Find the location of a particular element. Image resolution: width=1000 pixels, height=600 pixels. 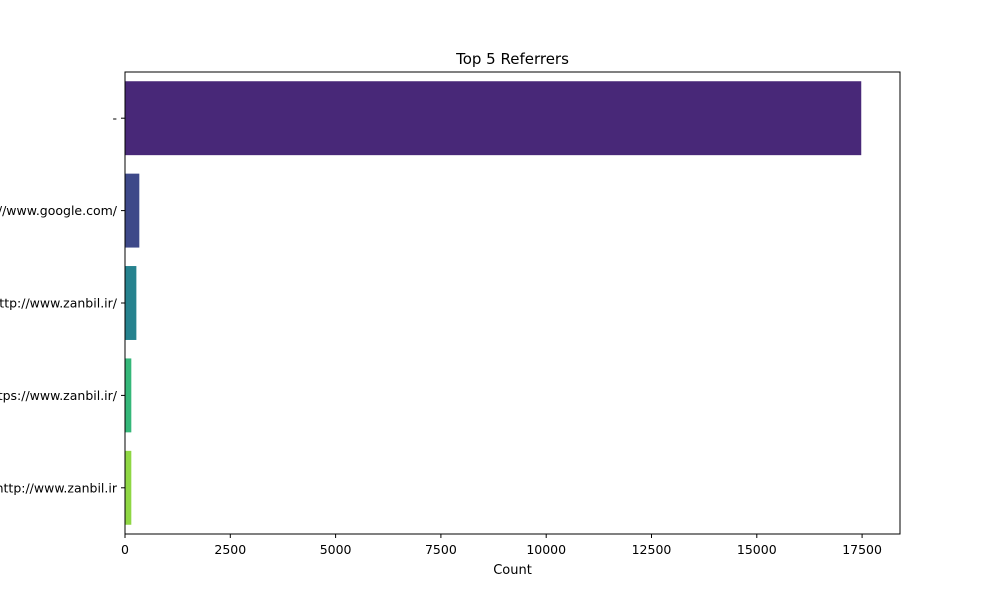

x-tick-label: 17500 is located at coordinates (862, 549).